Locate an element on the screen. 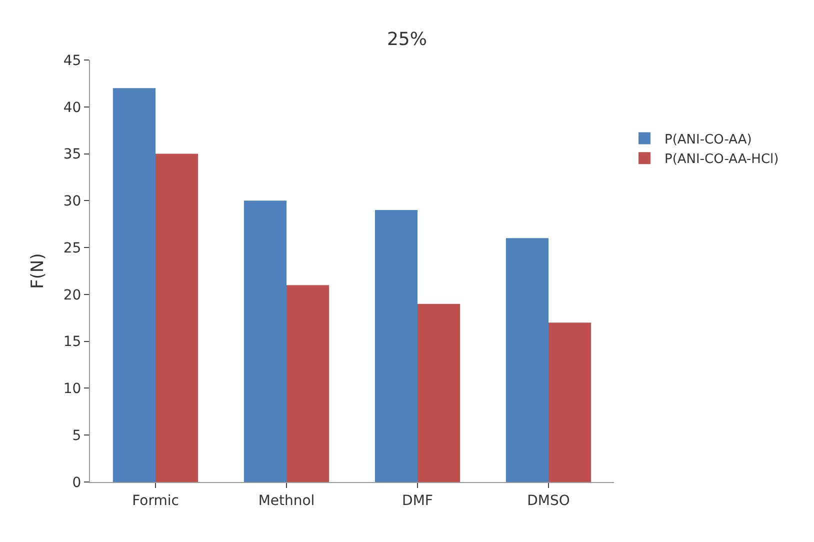 Image resolution: width=814 pixels, height=542 pixels. y-axis-title: F(N) is located at coordinates (38, 271).